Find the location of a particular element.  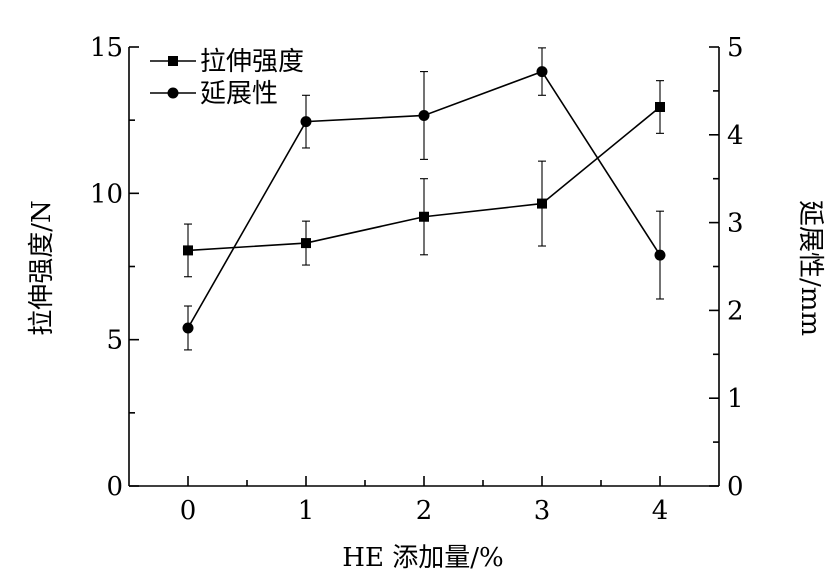

y-tick-label-left: 0 is located at coordinates (114, 487).